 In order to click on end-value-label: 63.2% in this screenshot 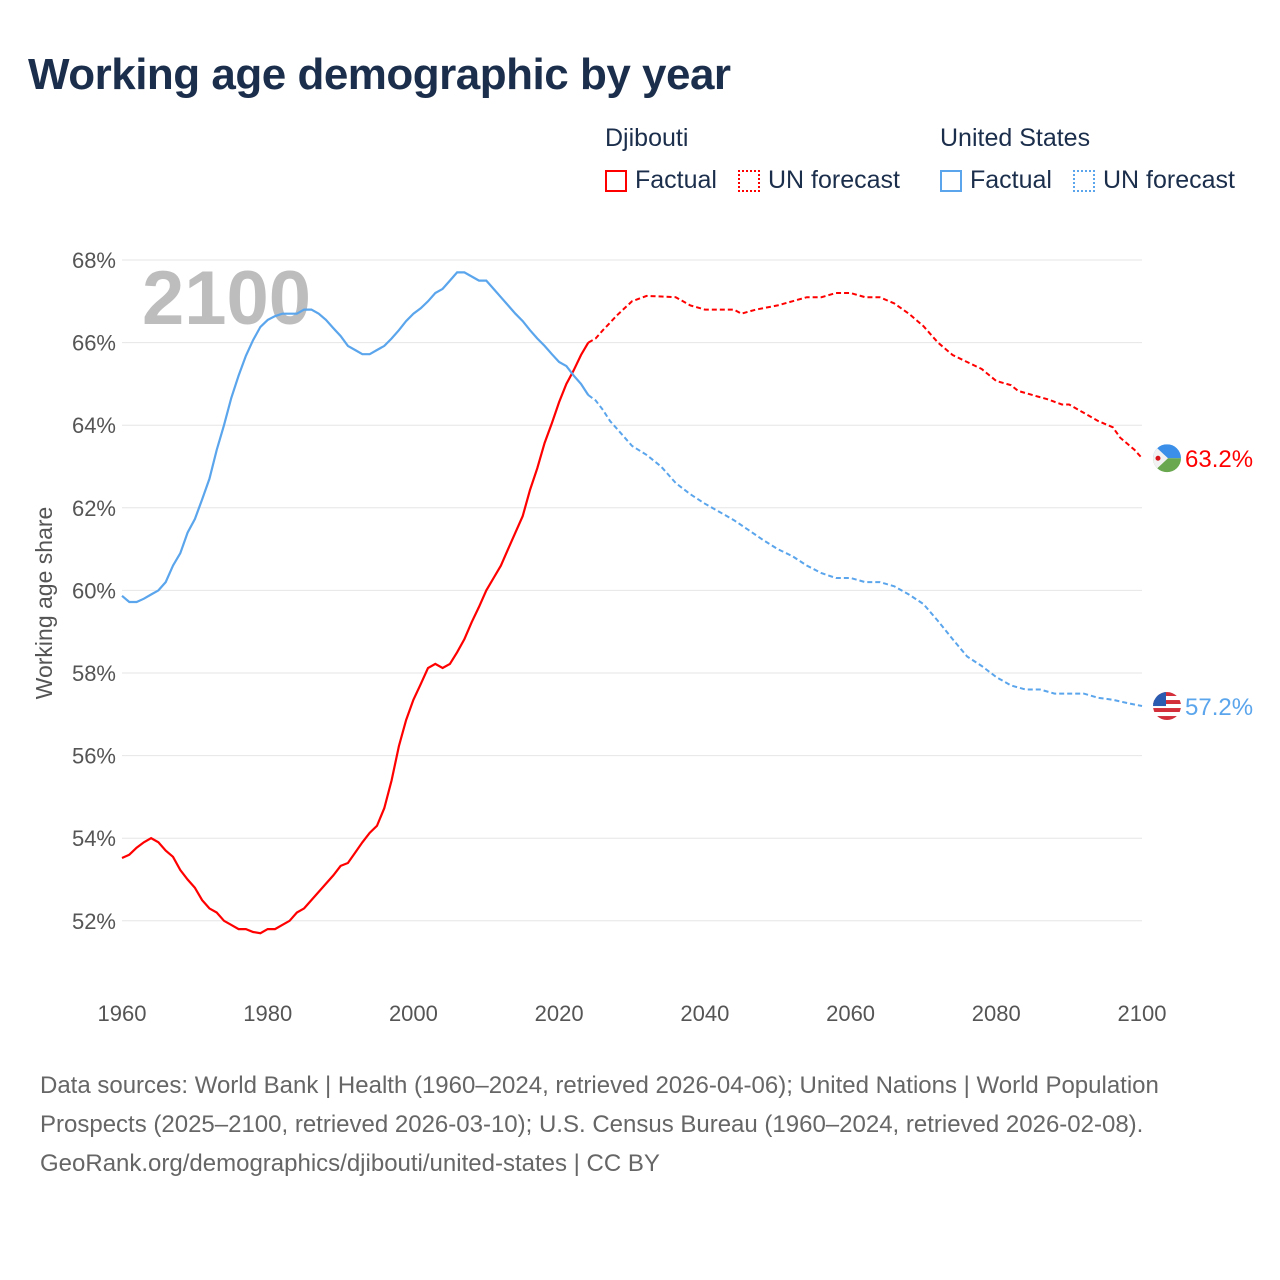, I will do `click(1219, 459)`.